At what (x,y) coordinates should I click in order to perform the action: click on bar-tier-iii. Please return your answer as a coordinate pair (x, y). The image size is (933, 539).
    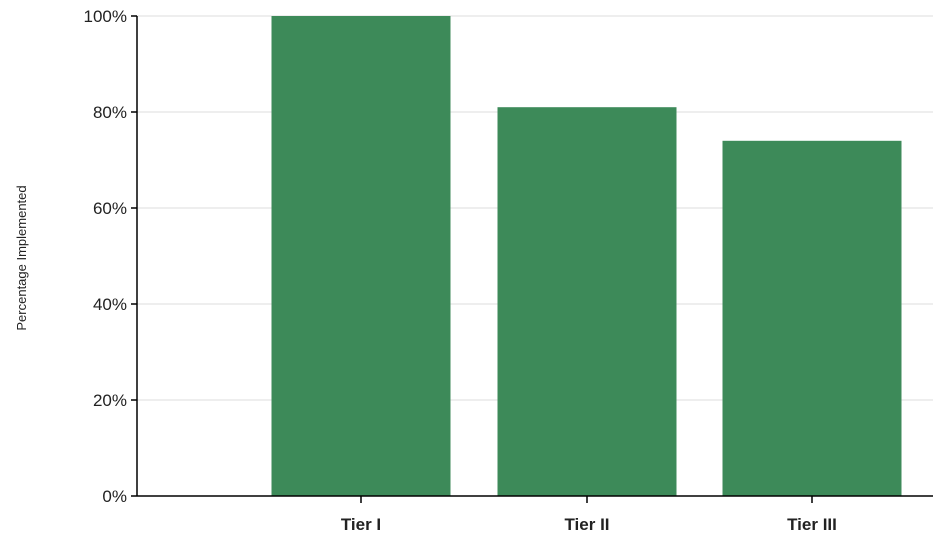
    Looking at the image, I should click on (812, 318).